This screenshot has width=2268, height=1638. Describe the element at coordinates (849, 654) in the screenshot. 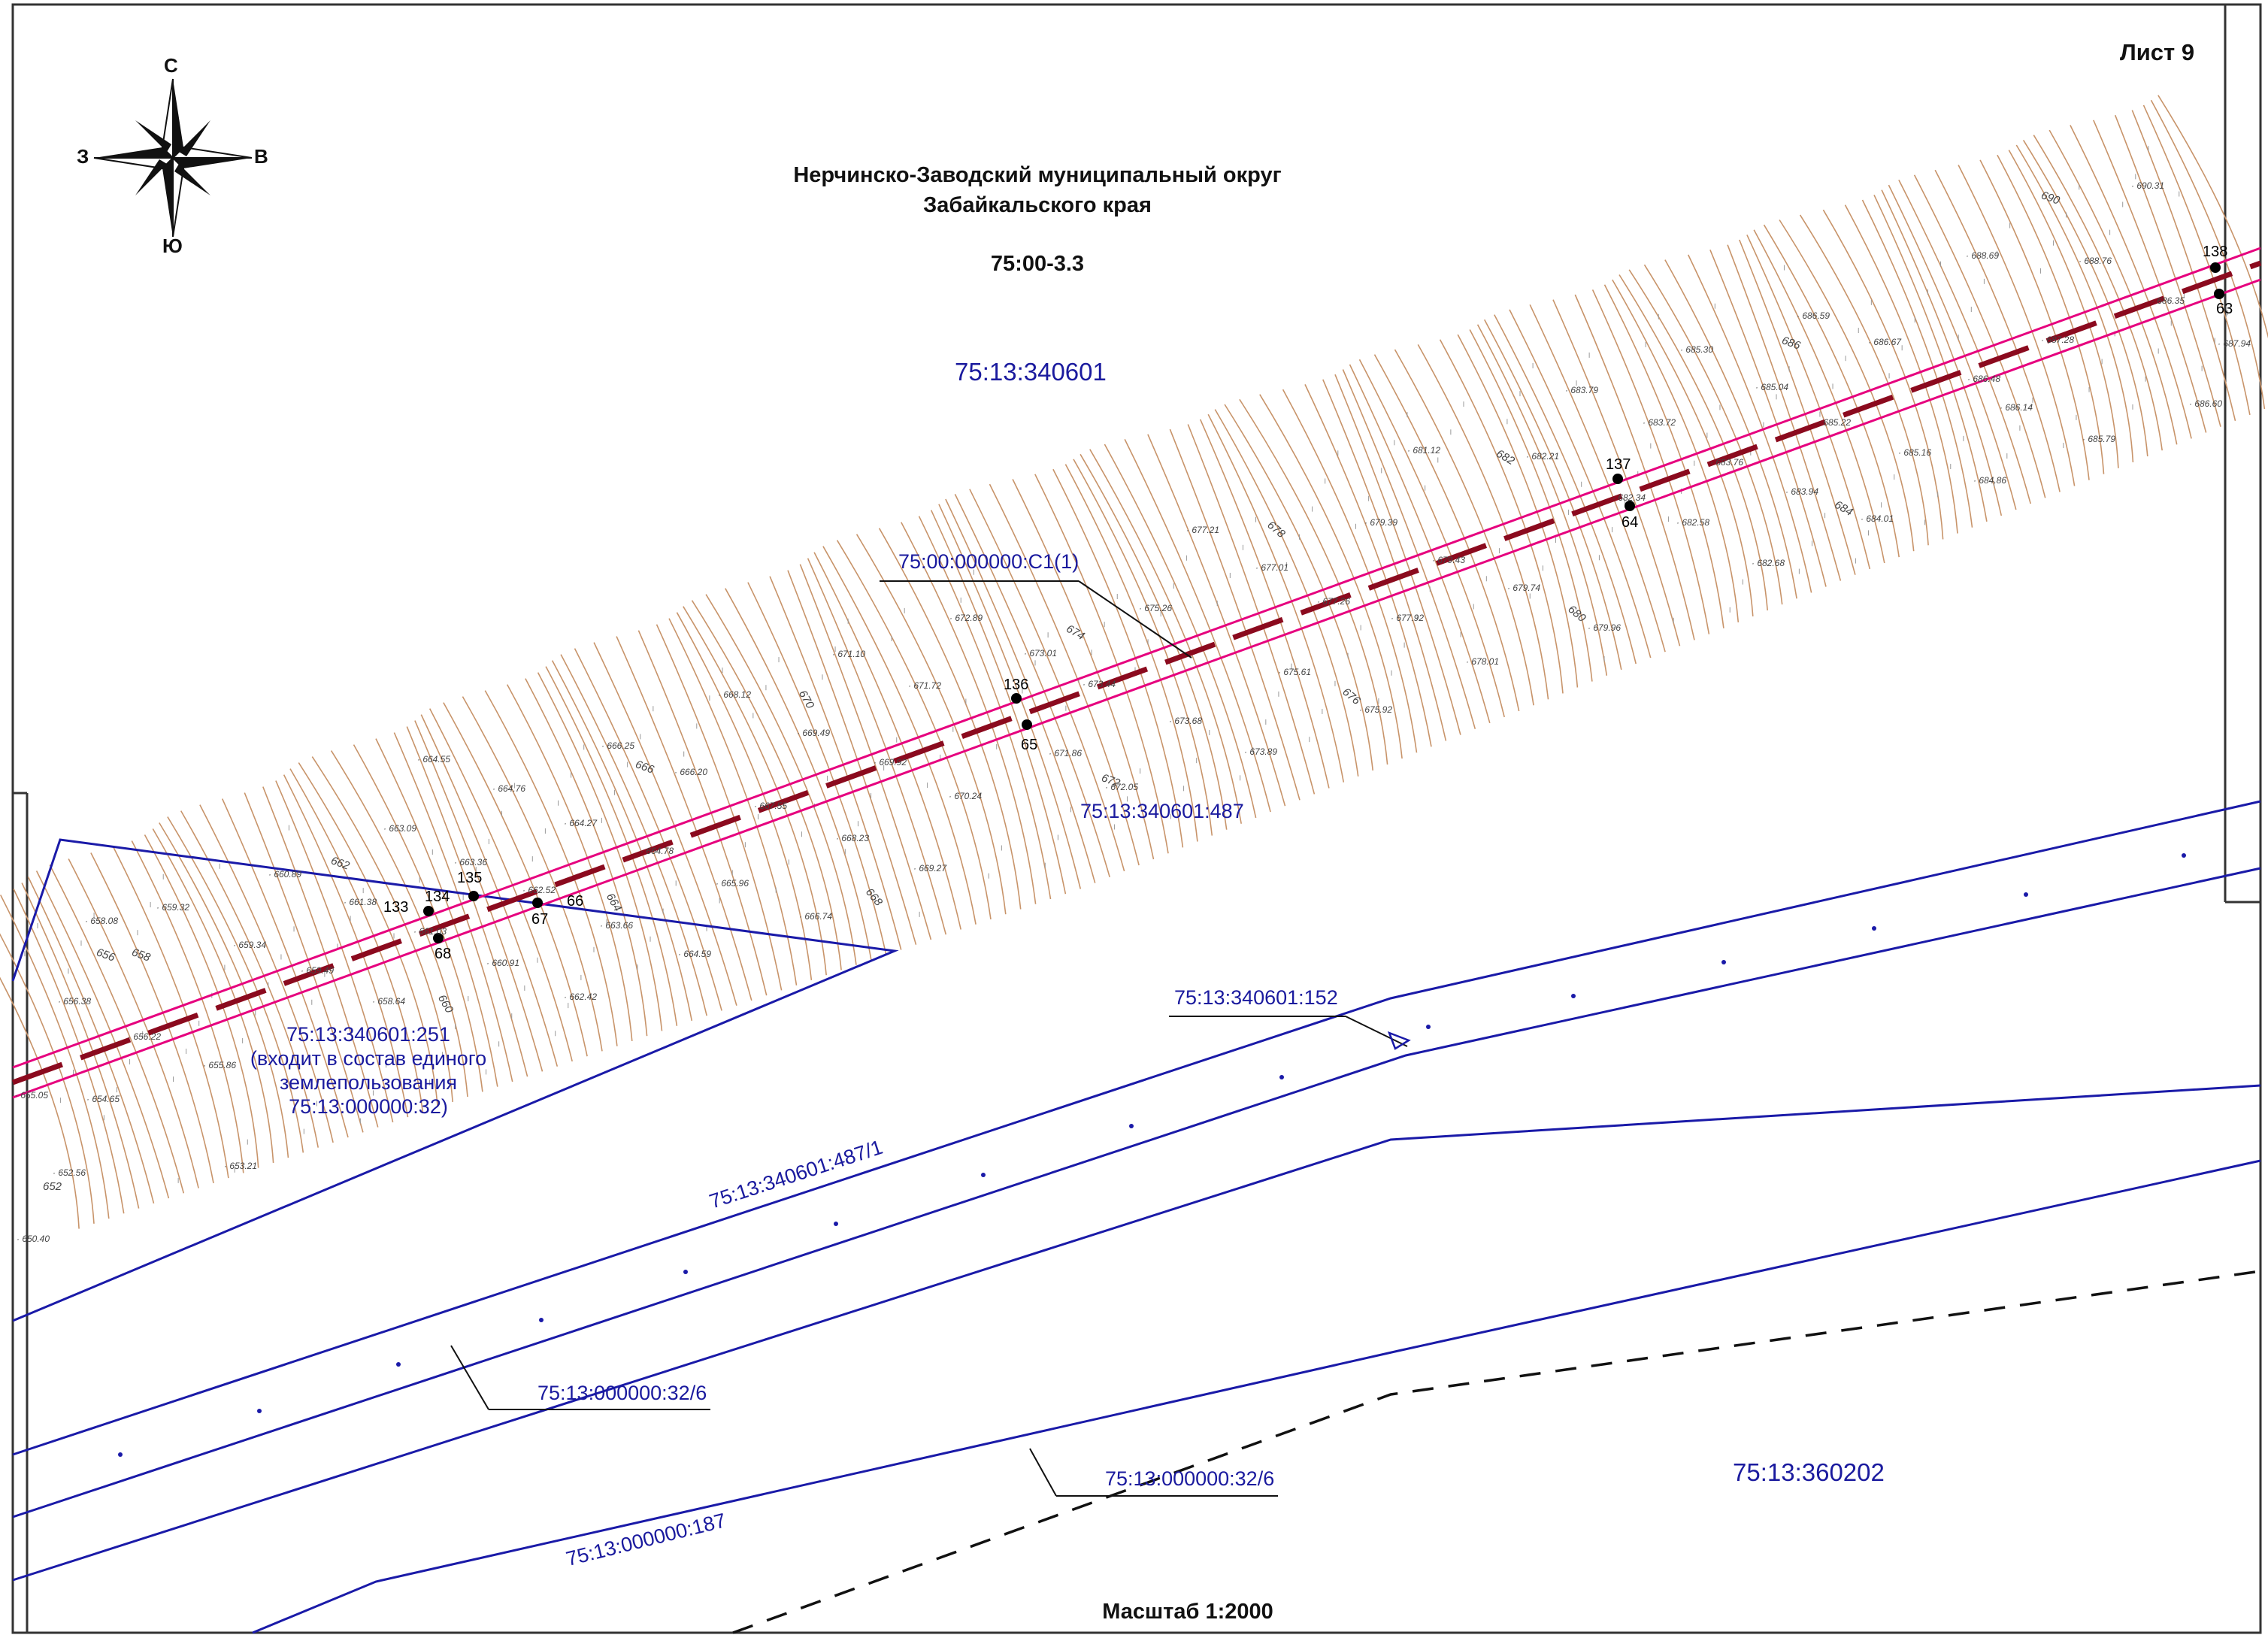

I see `spot-elevation: · 671.10` at that location.